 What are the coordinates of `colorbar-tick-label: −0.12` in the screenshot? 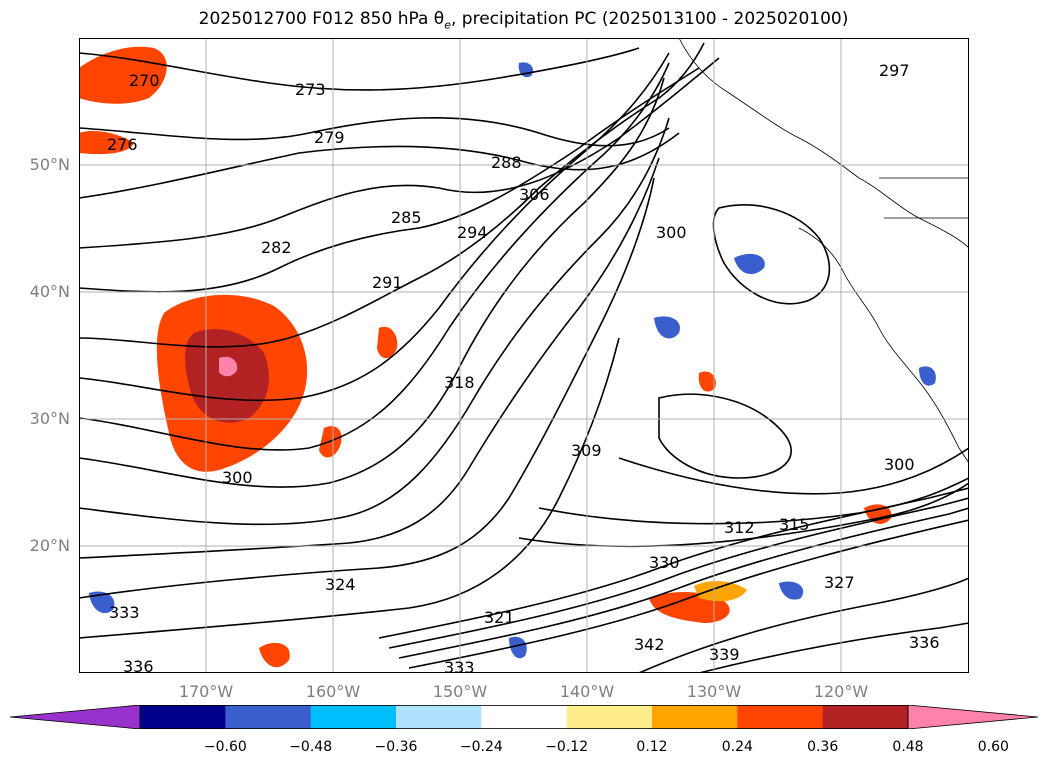 It's located at (567, 747).